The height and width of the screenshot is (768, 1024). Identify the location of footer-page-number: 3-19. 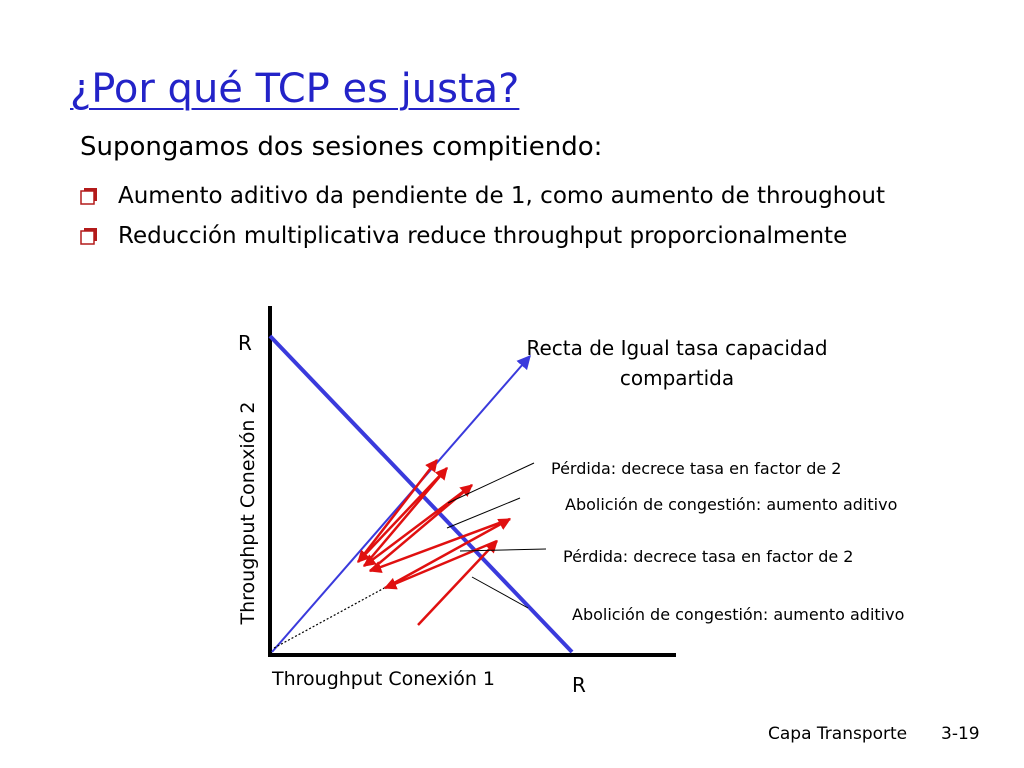
(960, 734).